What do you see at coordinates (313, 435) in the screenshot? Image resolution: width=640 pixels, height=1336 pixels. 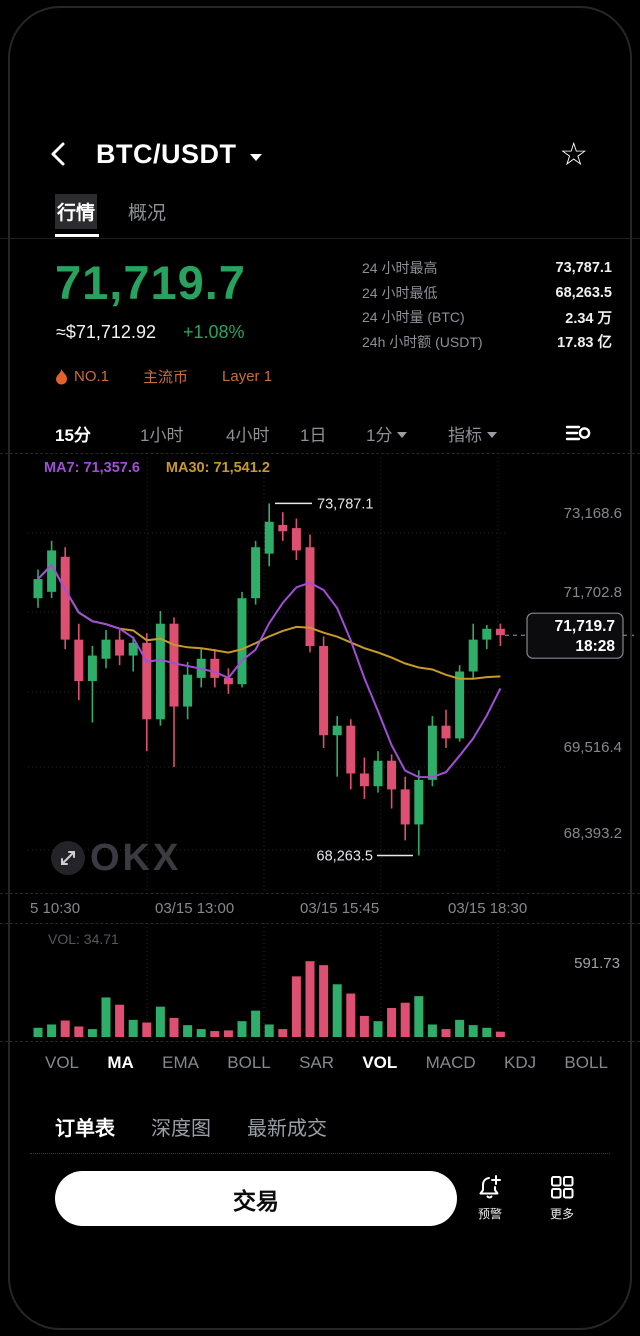 I see `tf-1d: 1日` at bounding box center [313, 435].